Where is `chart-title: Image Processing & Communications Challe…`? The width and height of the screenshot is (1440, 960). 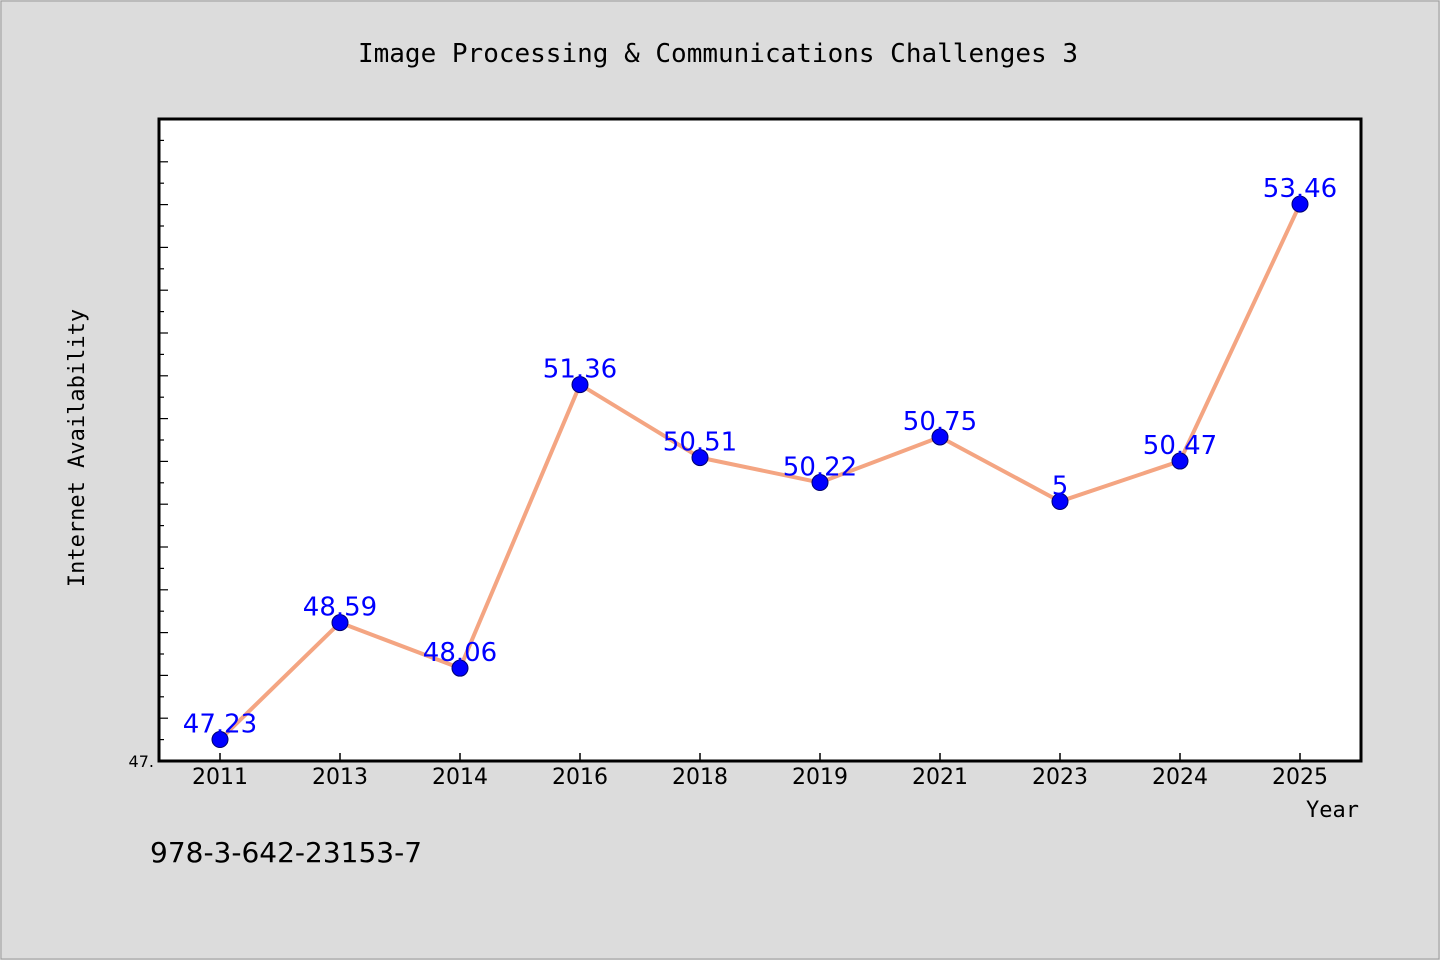 chart-title: Image Processing & Communications Challe… is located at coordinates (718, 54).